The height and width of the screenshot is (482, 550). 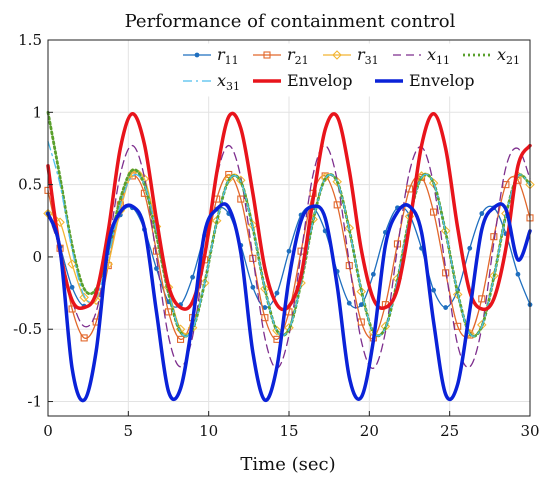 I want to click on legend-label: r21, so click(x=298, y=56).